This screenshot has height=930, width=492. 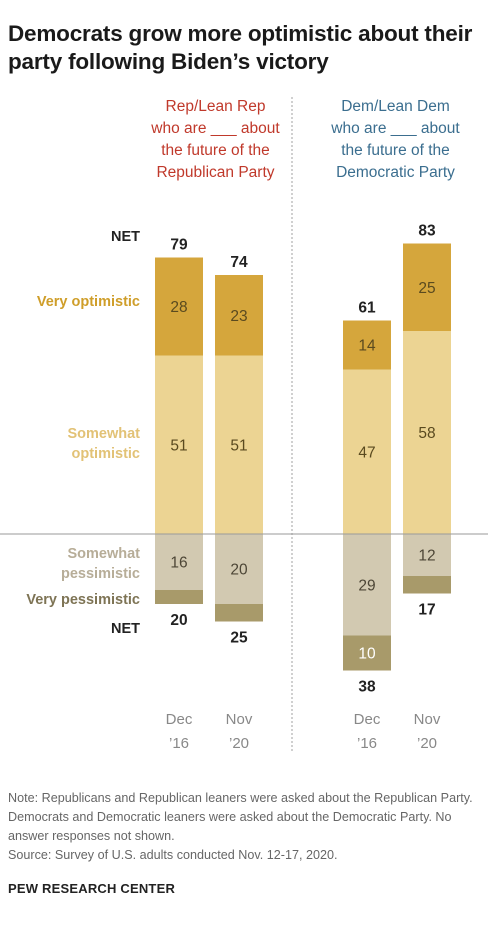 I want to click on net-pessimistic-label: NET, so click(x=125, y=629).